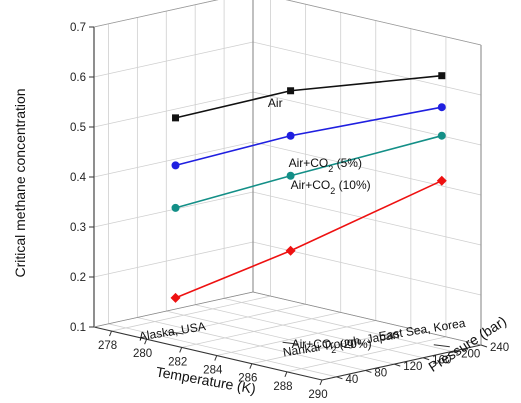 The image size is (521, 403). What do you see at coordinates (331, 187) in the screenshot?
I see `series-label: Air+CO2 (10%)` at bounding box center [331, 187].